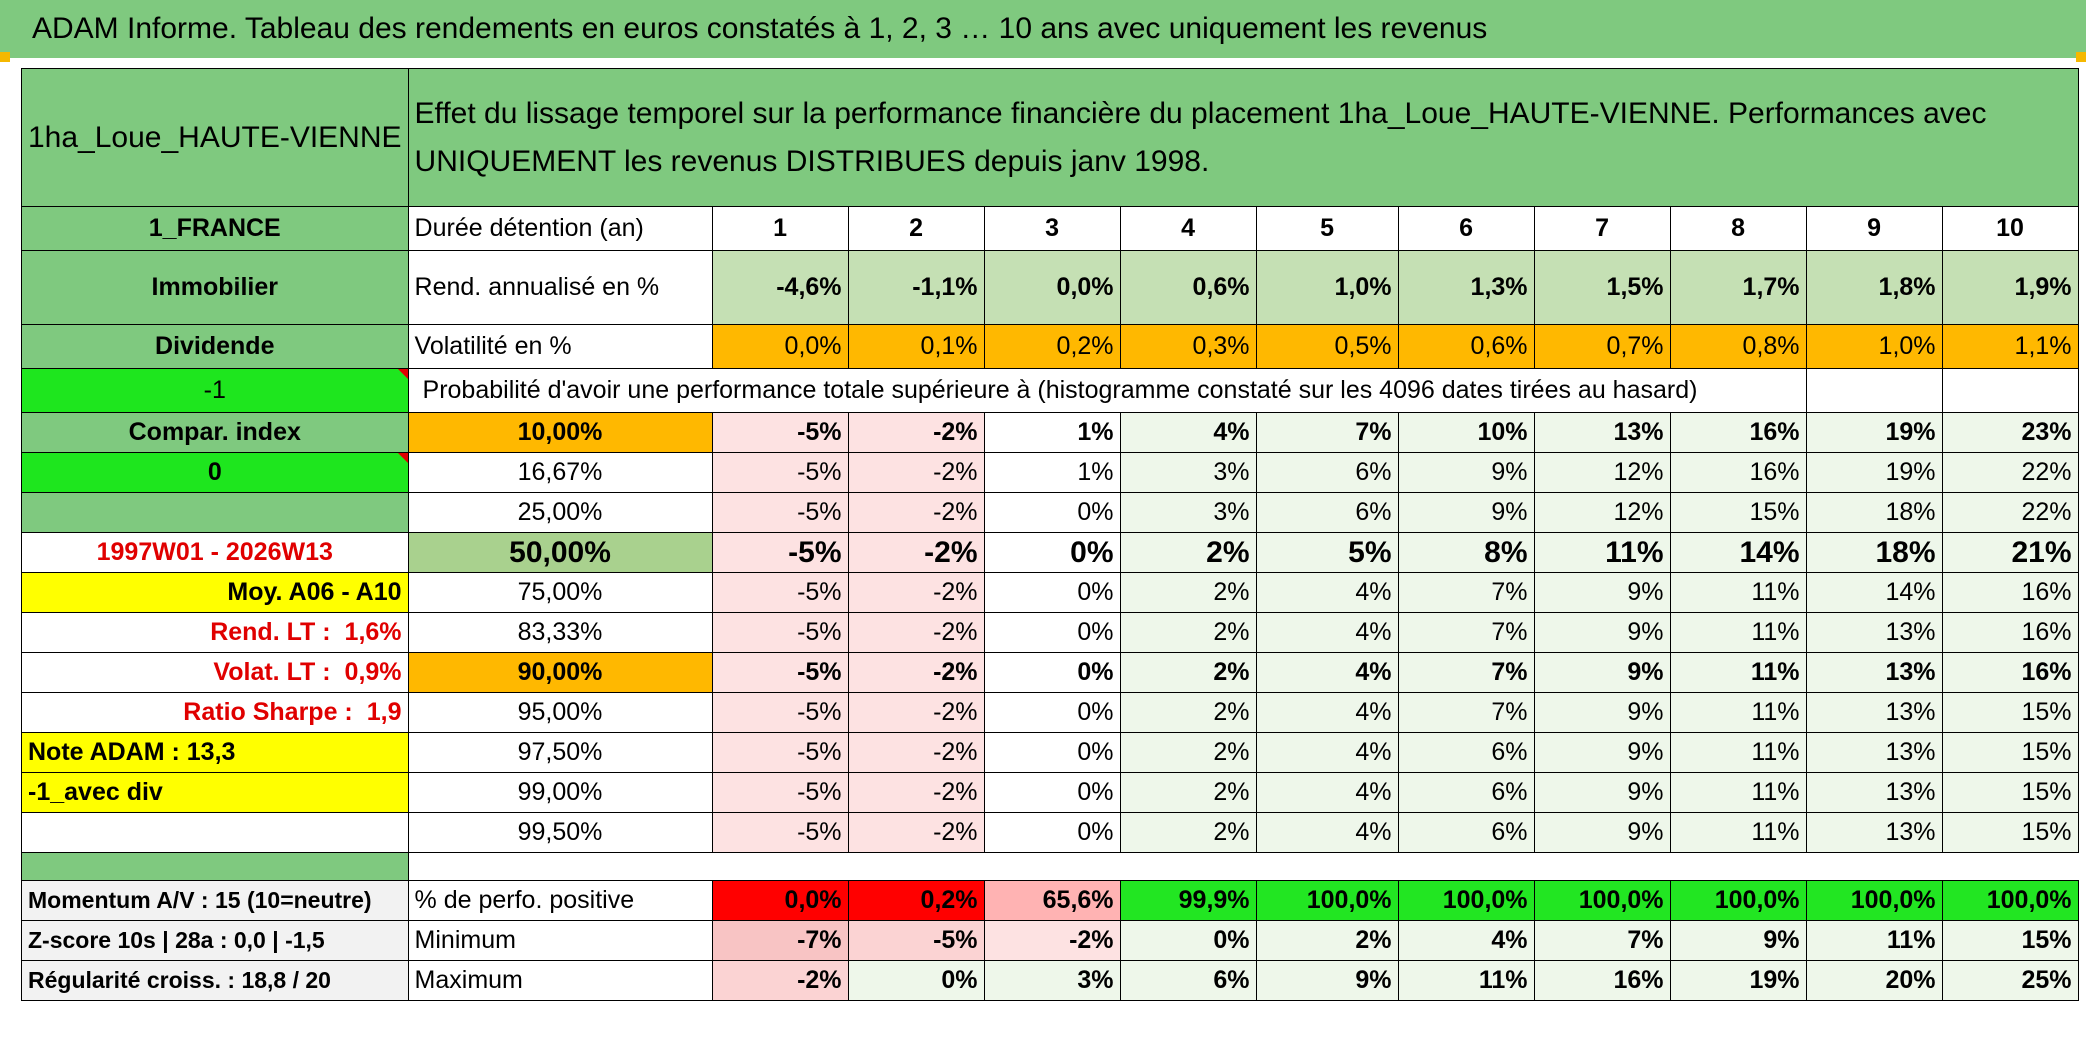 The image size is (2086, 1044). Describe the element at coordinates (1050, 512) in the screenshot. I see `percentile-row: 25,00% -5% -2% 0% 3% 6% 9% 12% 15% 18% 22%` at that location.